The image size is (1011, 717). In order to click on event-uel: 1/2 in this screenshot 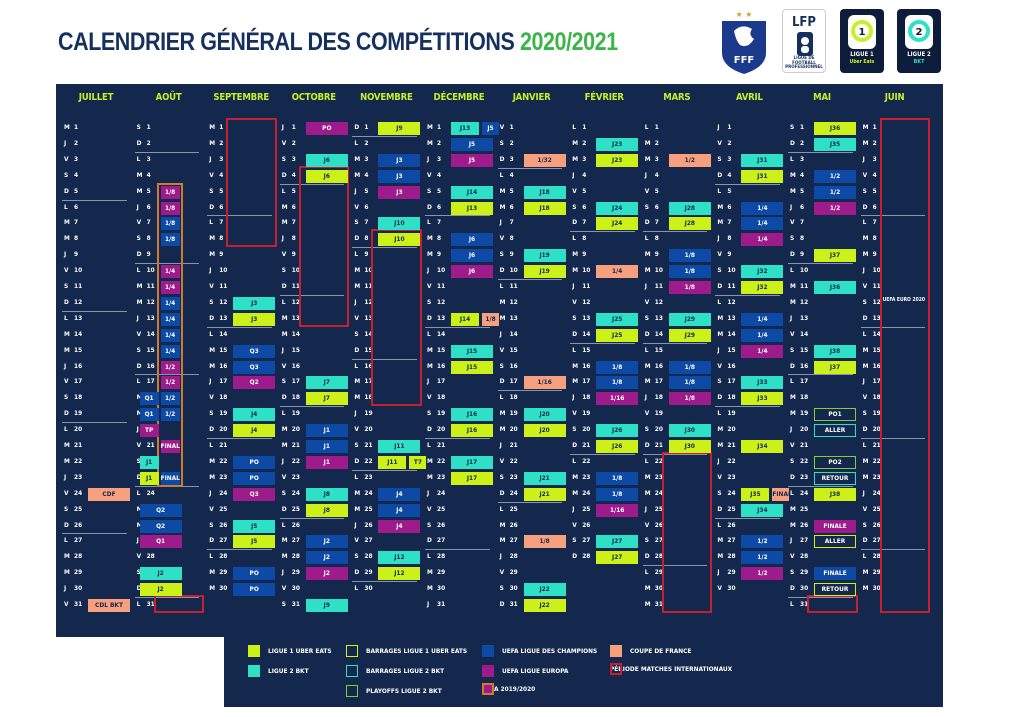, I will do `click(835, 208)`.